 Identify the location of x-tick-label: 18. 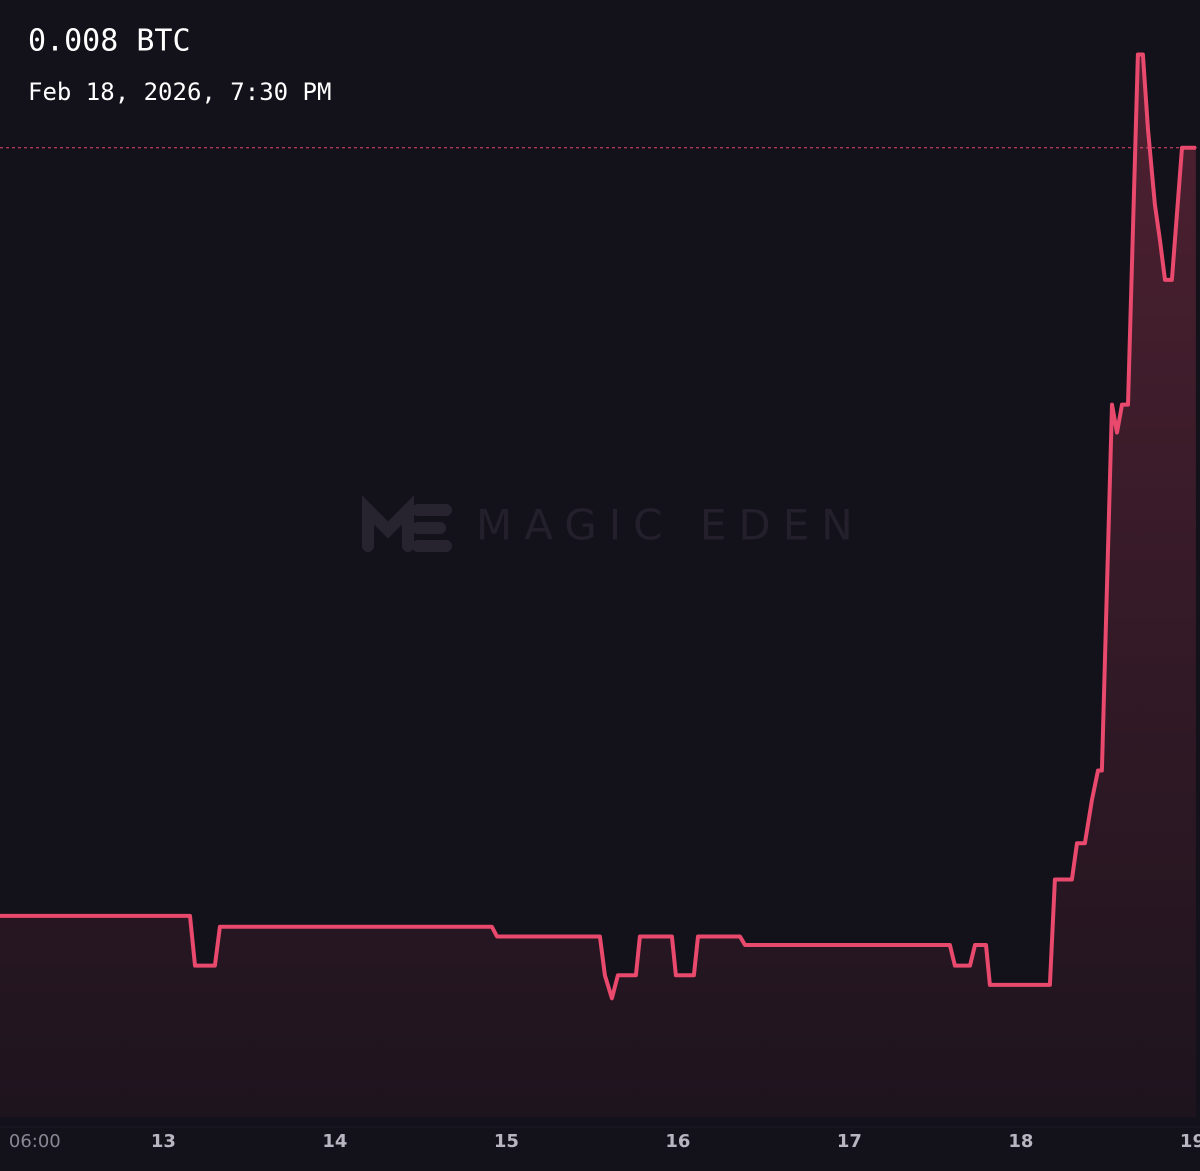
(1020, 1141).